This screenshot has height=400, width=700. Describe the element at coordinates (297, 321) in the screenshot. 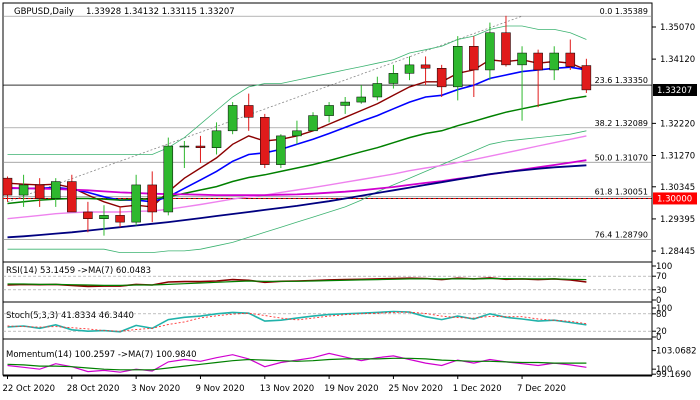

I see `stochastic-series-line` at that location.